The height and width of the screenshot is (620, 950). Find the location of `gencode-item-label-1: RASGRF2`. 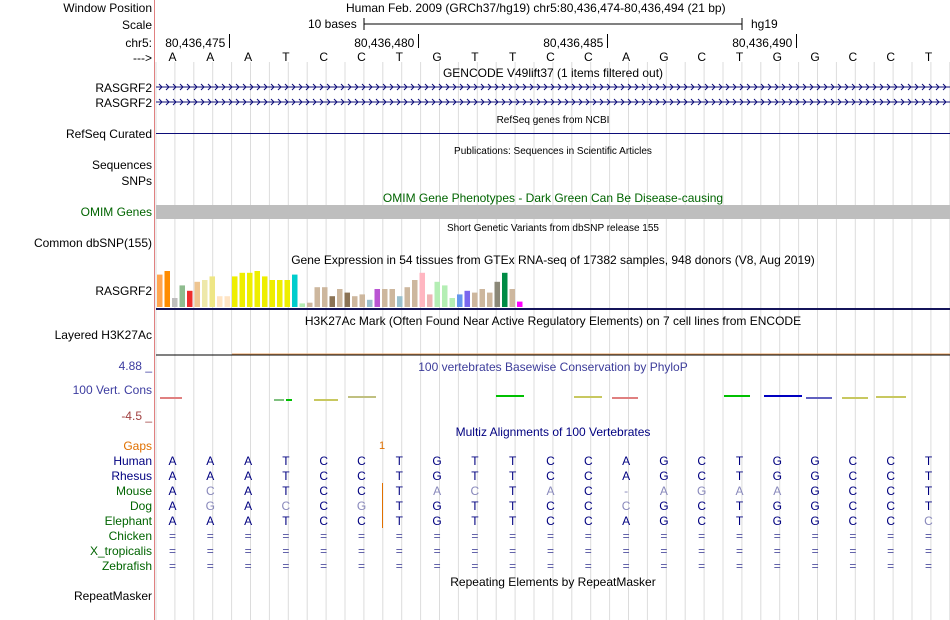

gencode-item-label-1: RASGRF2 is located at coordinates (123, 88).